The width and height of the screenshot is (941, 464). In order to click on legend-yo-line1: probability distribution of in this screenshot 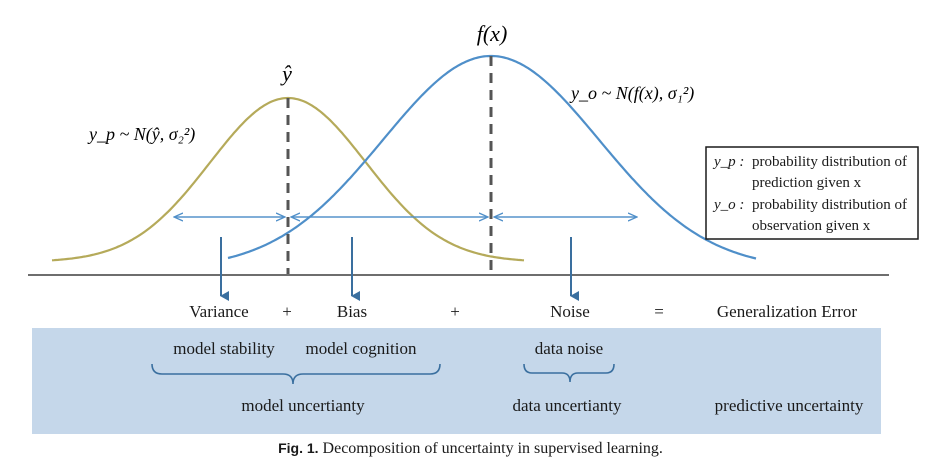, I will do `click(829, 205)`.